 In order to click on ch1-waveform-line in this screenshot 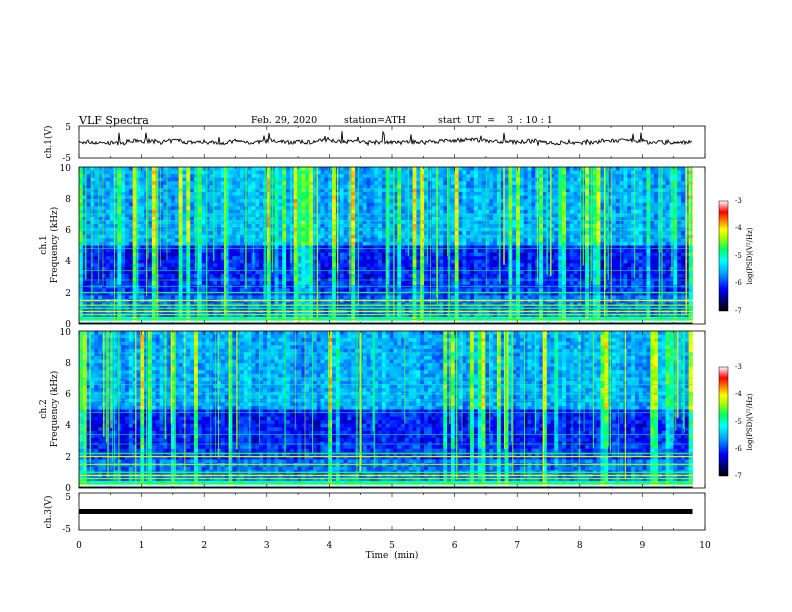, I will do `click(385, 138)`.